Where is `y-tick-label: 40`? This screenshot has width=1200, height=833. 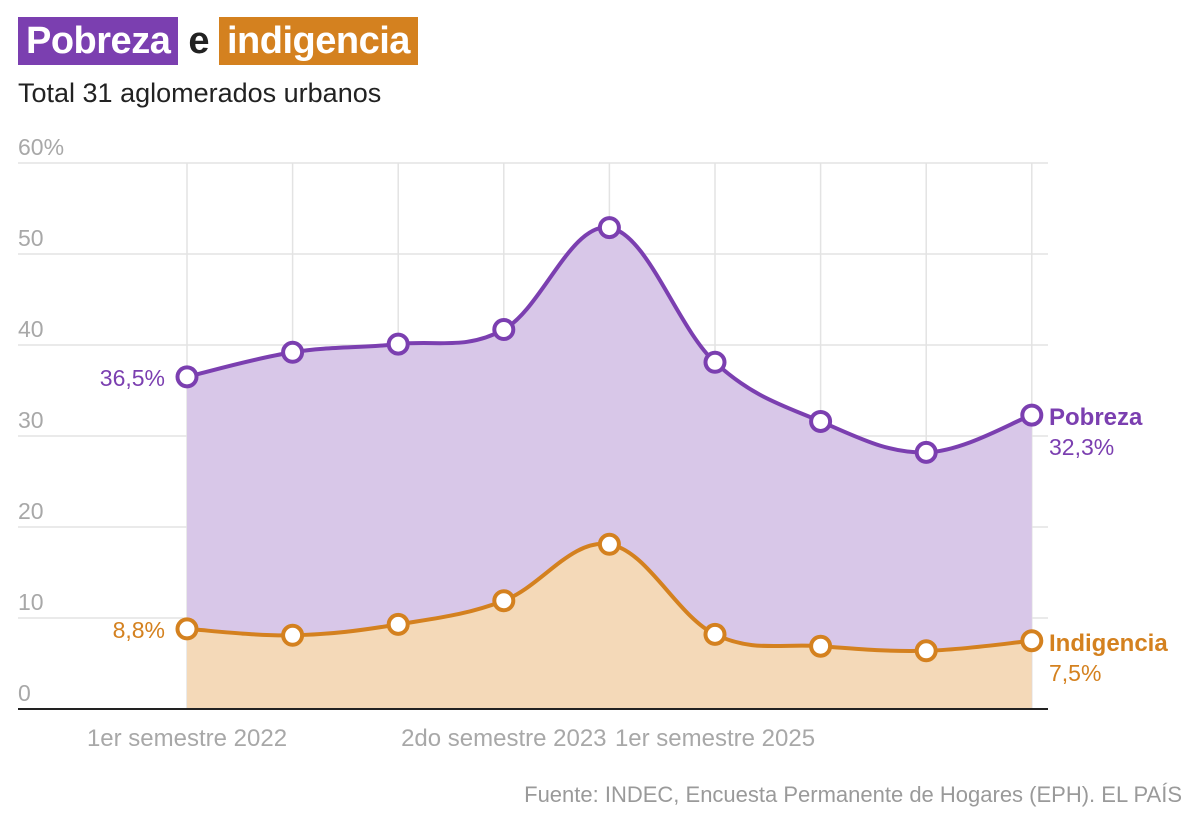 y-tick-label: 40 is located at coordinates (31, 329).